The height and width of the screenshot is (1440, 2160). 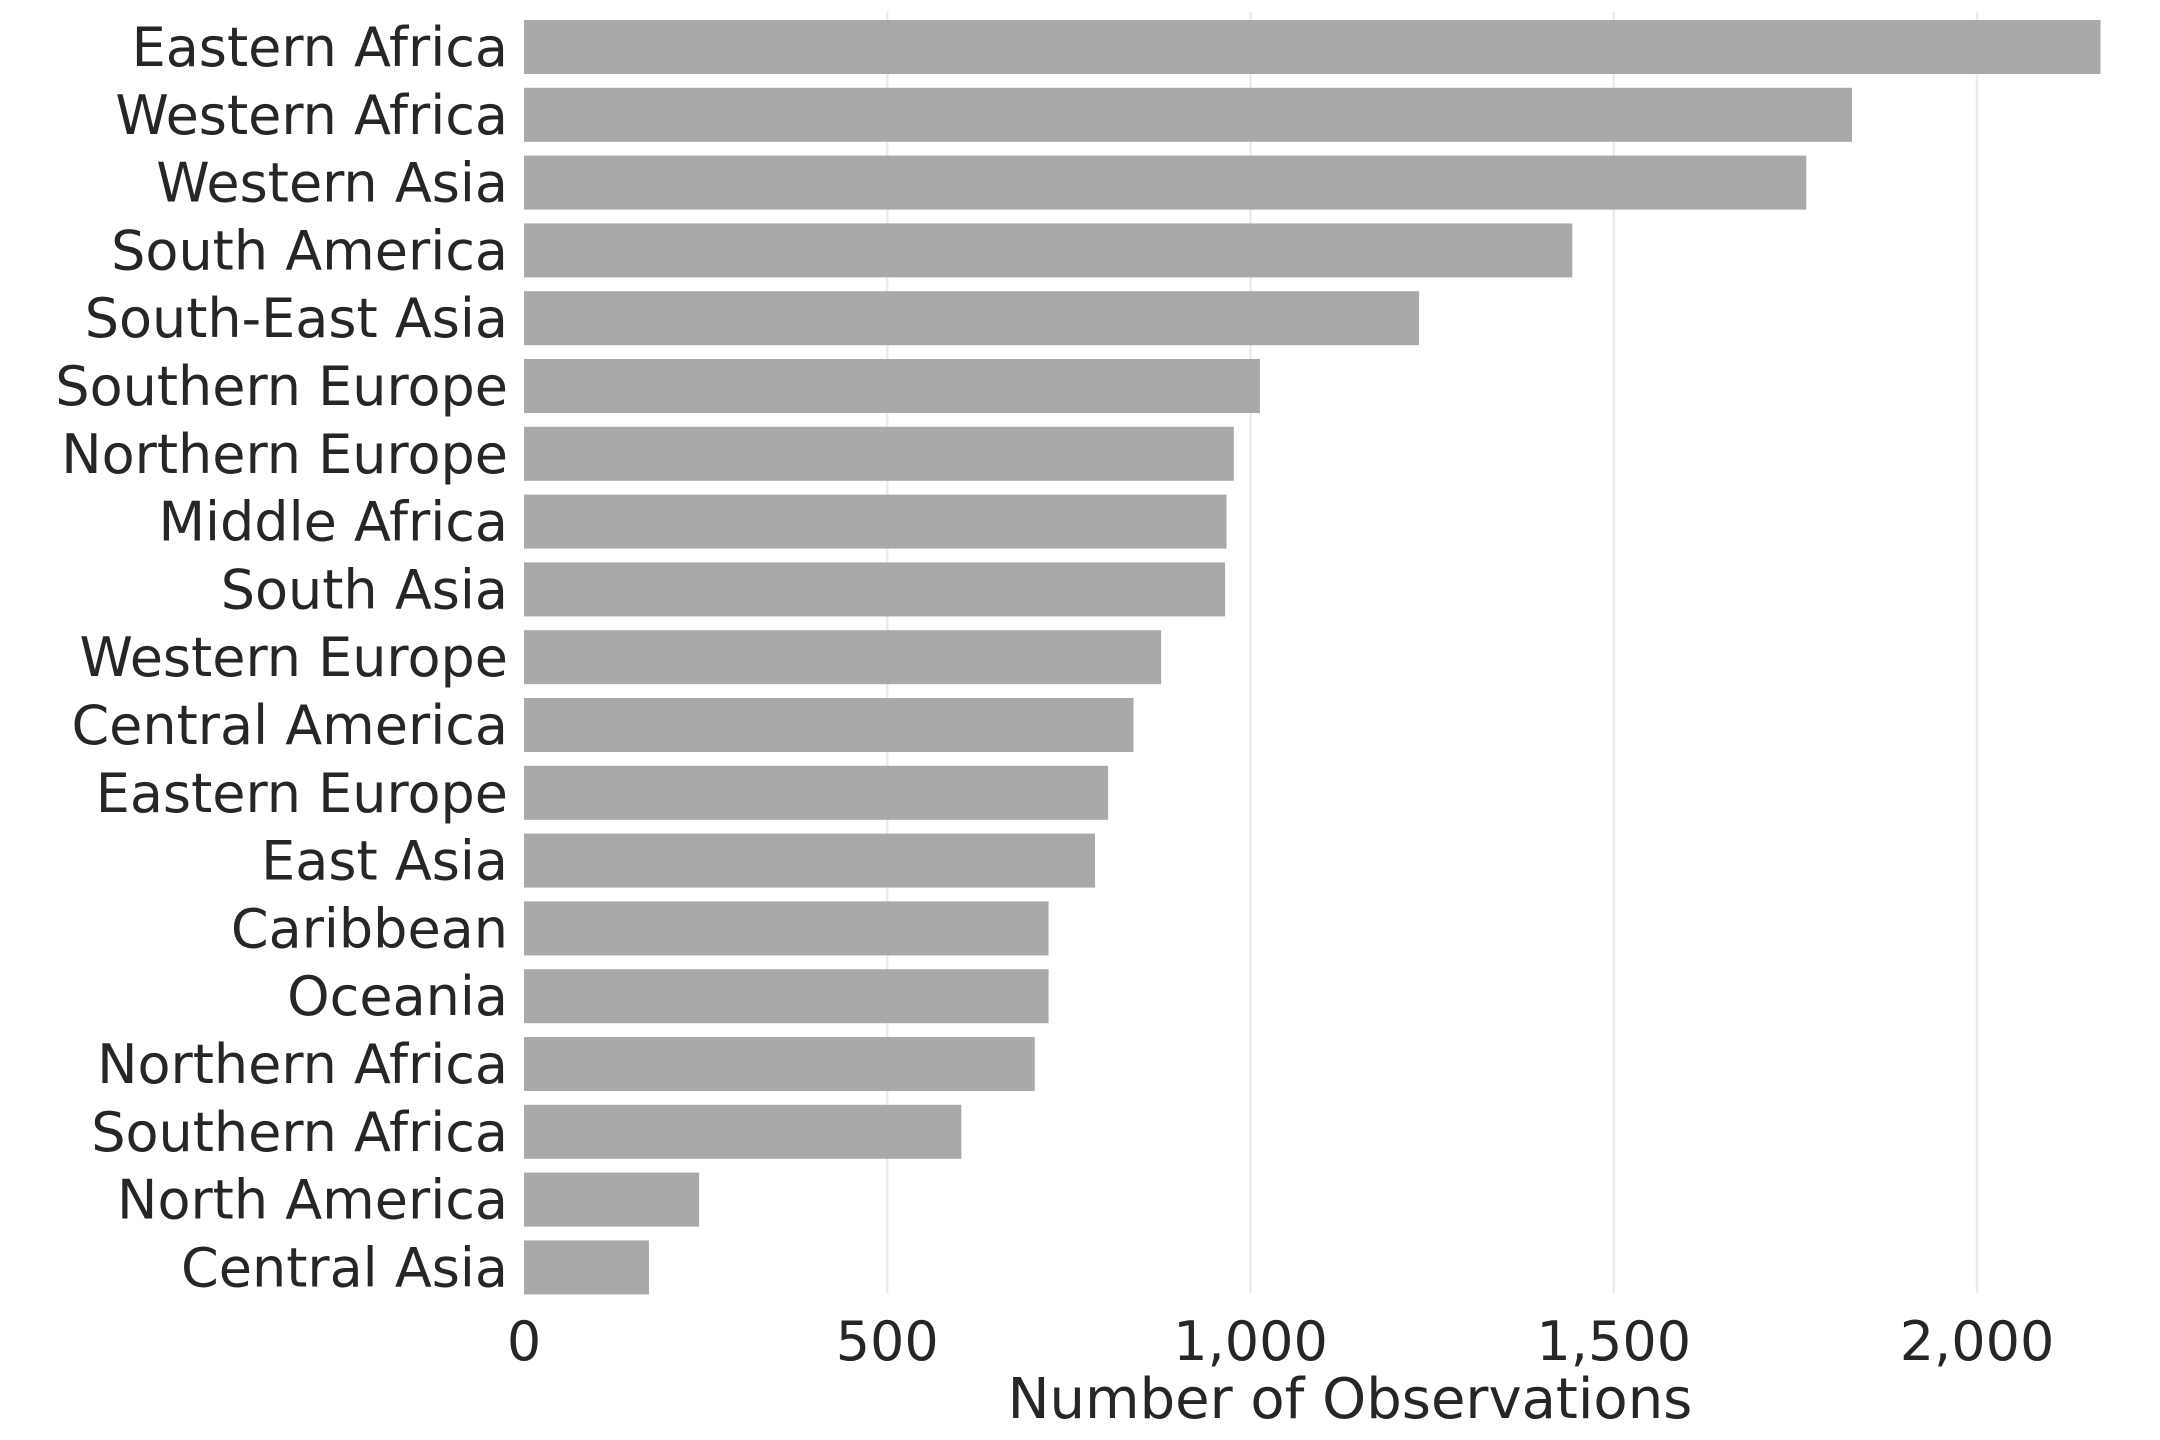 What do you see at coordinates (311, 115) in the screenshot?
I see `y-tick-label-1: Western Africa` at bounding box center [311, 115].